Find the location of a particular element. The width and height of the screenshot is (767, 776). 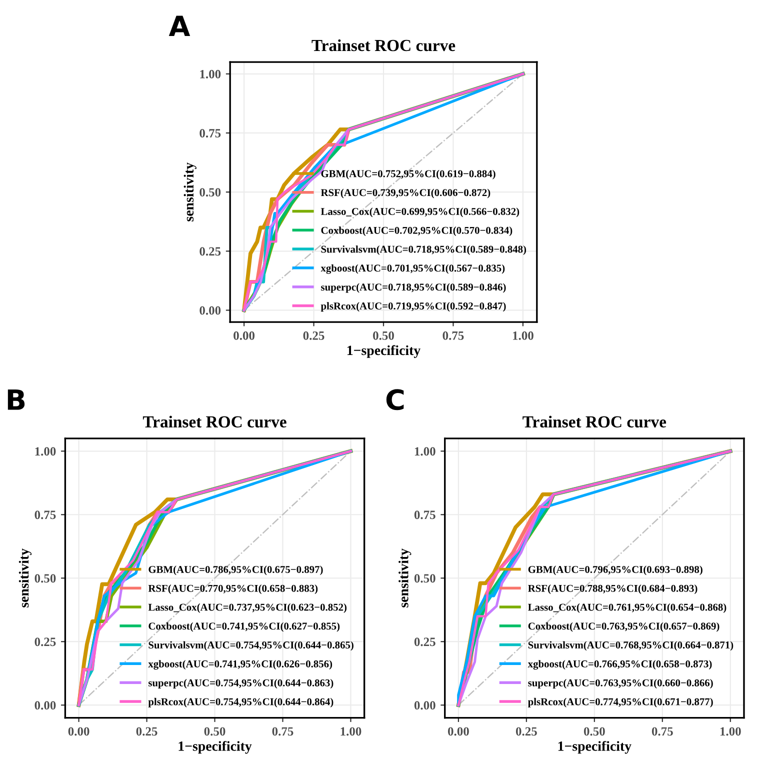

legend-label: Survivalsvm(AUC=0.768,95%CI(0.664−0.871) is located at coordinates (631, 646).